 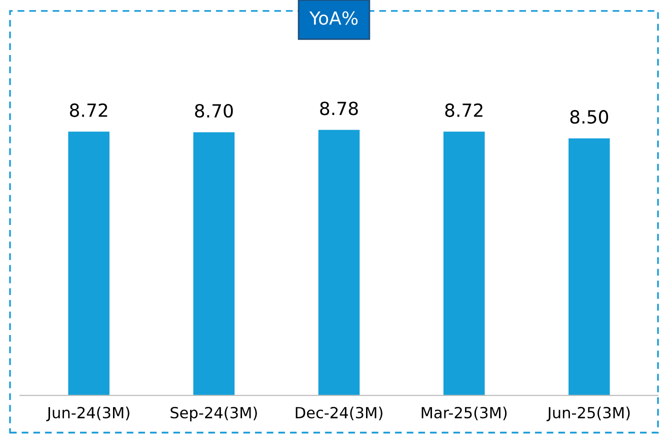 What do you see at coordinates (588, 414) in the screenshot?
I see `x-tick-label: Jun-25(3M)` at bounding box center [588, 414].